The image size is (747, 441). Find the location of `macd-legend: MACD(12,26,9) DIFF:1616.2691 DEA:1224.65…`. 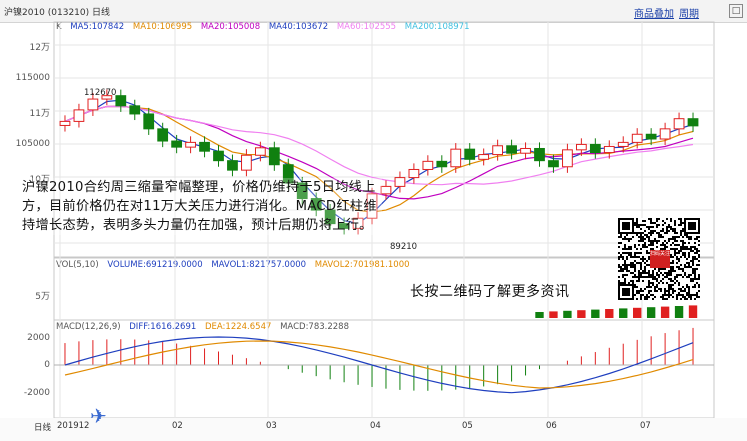

macd-legend: MACD(12,26,9) DIFF:1616.2691 DEA:1224.65… is located at coordinates (205, 327).